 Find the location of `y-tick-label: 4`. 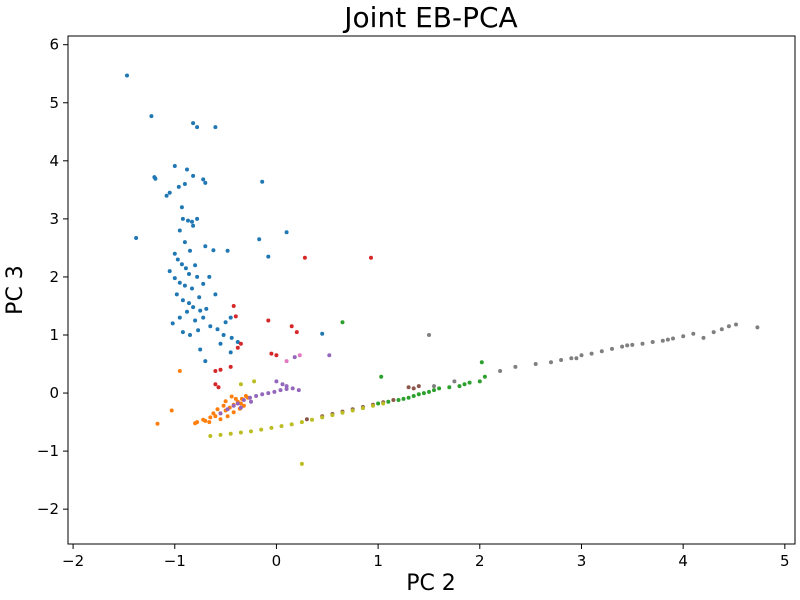

y-tick-label: 4 is located at coordinates (54, 161).